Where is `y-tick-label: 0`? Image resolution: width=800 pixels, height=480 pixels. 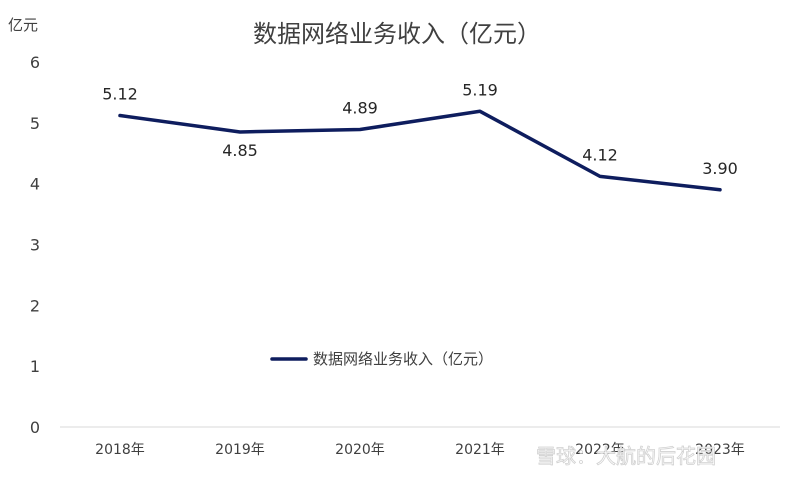 y-tick-label: 0 is located at coordinates (35, 427).